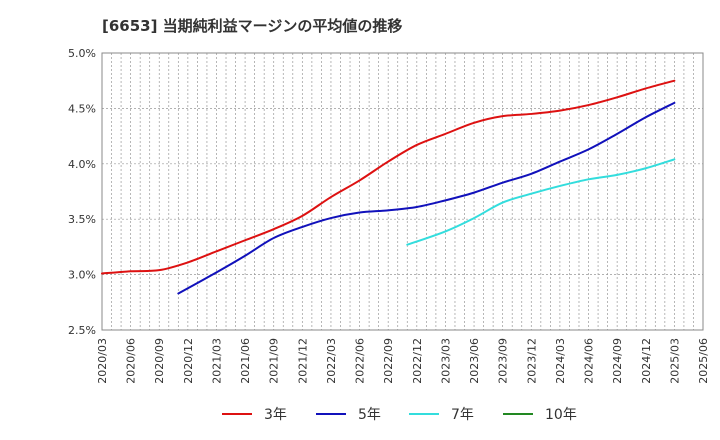  Describe the element at coordinates (102, 361) in the screenshot. I see `x-tick-label: 2020/03` at that location.